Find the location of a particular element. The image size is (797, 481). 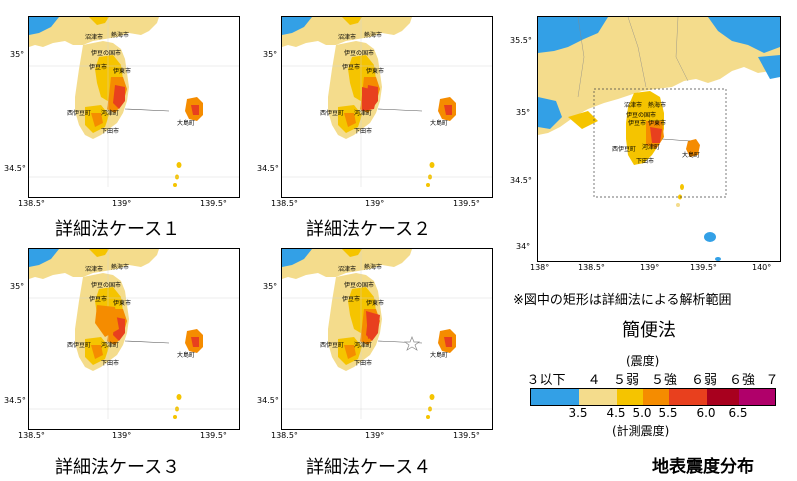

map-panel-case2: 沼津市 熱海市 伊豆の国市 伊豆市 伊東市 西伊豆町 河津町 下田市 大島町 is located at coordinates (387, 107).